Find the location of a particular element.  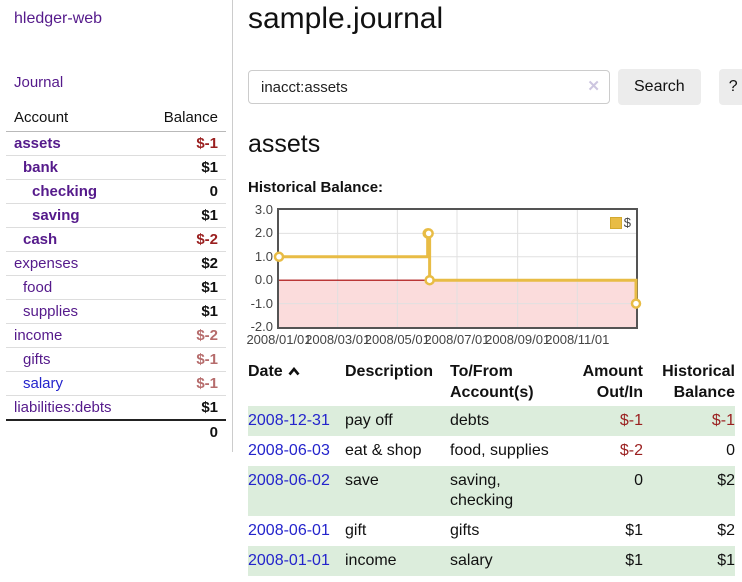

balance-col-header: Balance is located at coordinates (182, 118).